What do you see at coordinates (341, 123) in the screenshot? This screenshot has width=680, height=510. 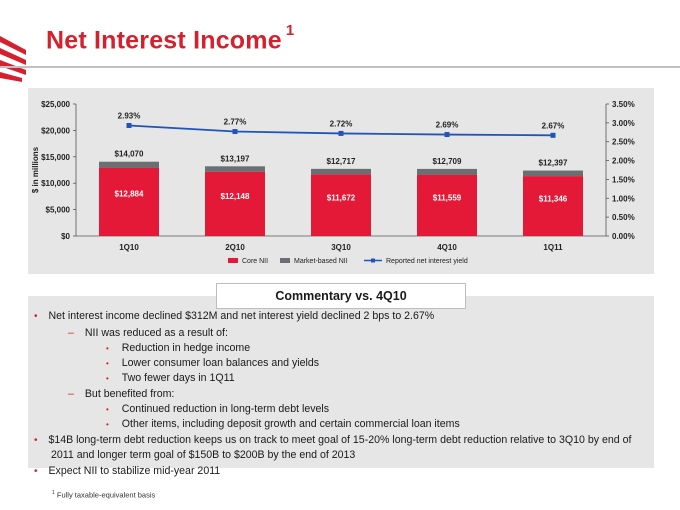 I see `yield-label: 2.72%` at bounding box center [341, 123].